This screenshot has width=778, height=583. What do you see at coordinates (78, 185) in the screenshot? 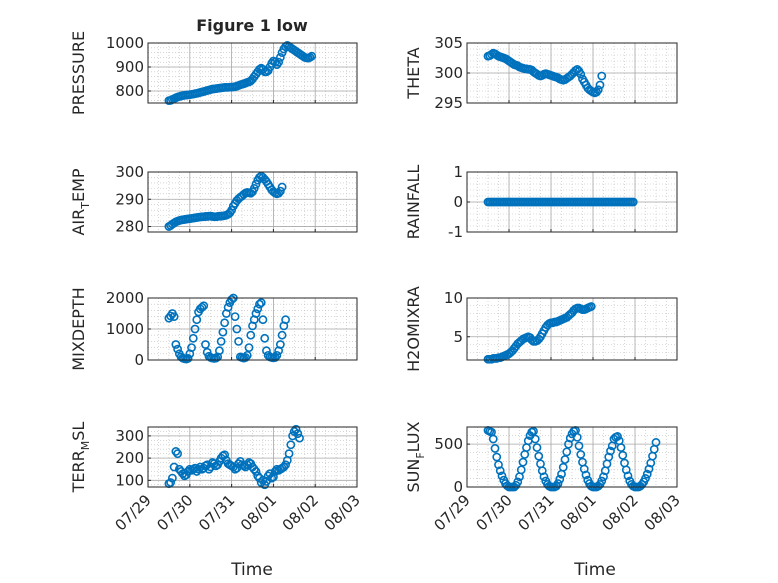
I see `y-axis-label-tail: EMP` at bounding box center [78, 185].